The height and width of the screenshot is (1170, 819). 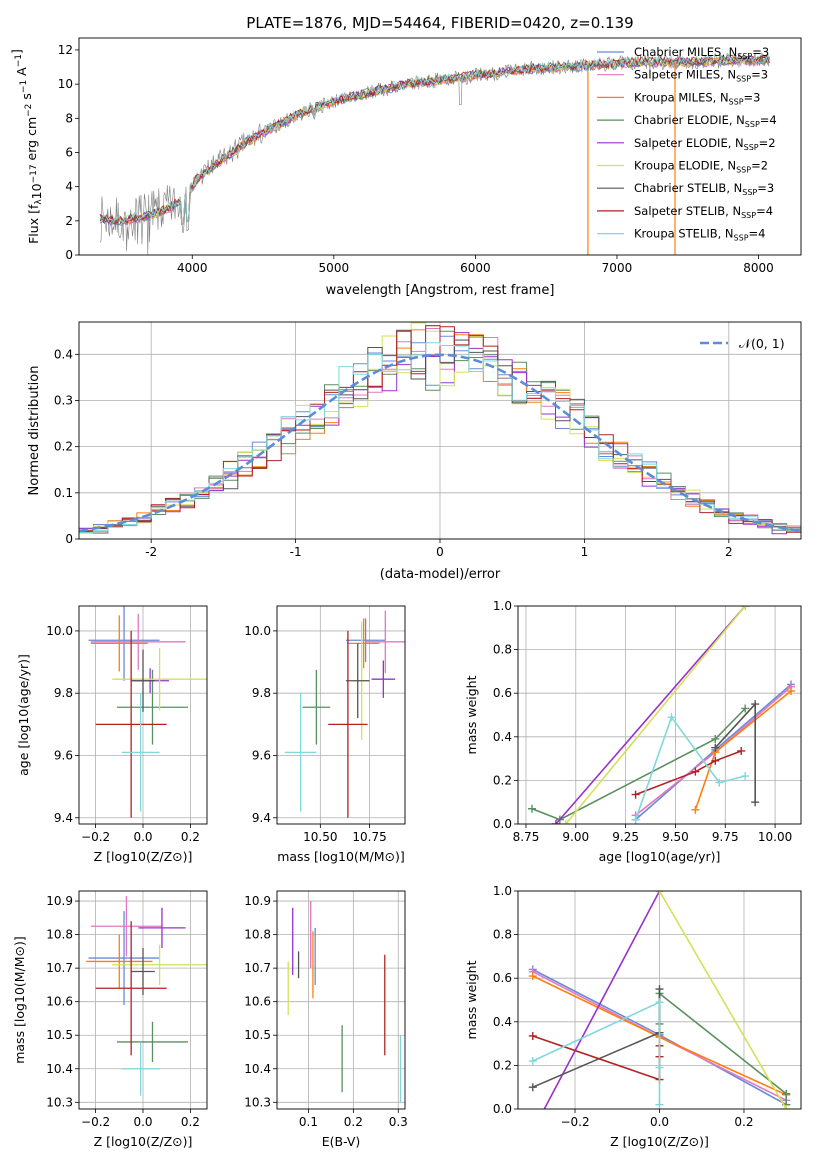 I want to click on y-tick-label: 10, so click(x=65, y=84).